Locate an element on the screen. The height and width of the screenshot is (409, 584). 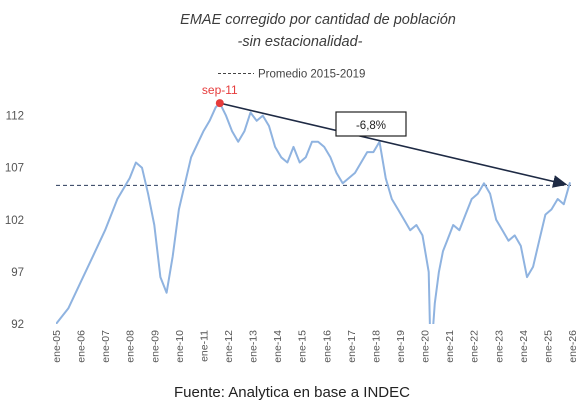
x-tick-label: ene-12 is located at coordinates (229, 346).